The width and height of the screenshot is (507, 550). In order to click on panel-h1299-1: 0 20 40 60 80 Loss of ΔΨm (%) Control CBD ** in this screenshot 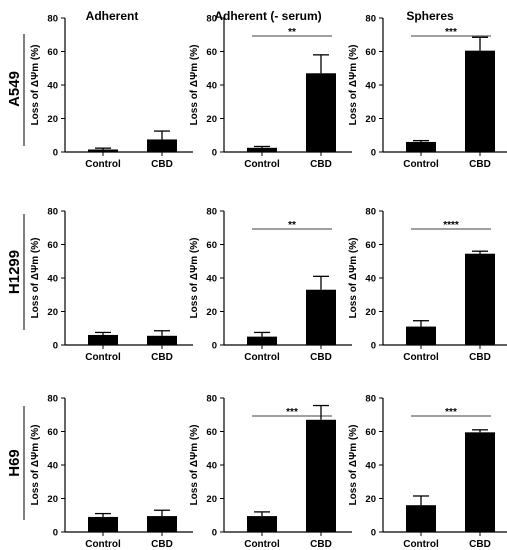, I will do `click(270, 285)`.